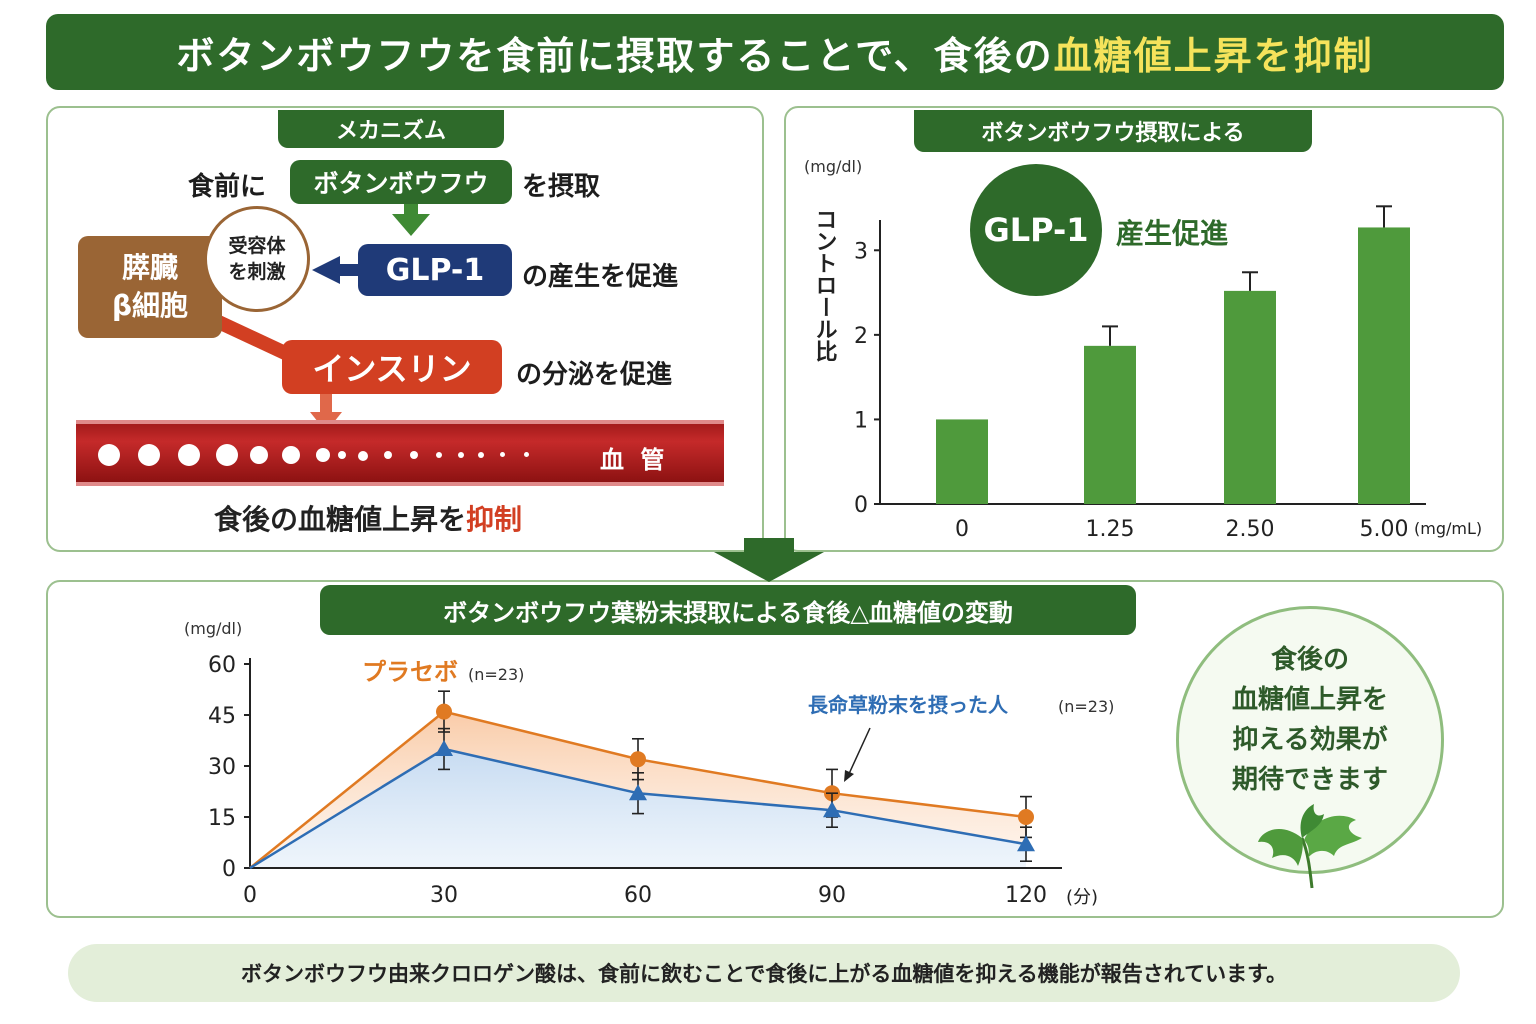  What do you see at coordinates (1250, 529) in the screenshot?
I see `bar-x-tick-label: 2.50` at bounding box center [1250, 529].